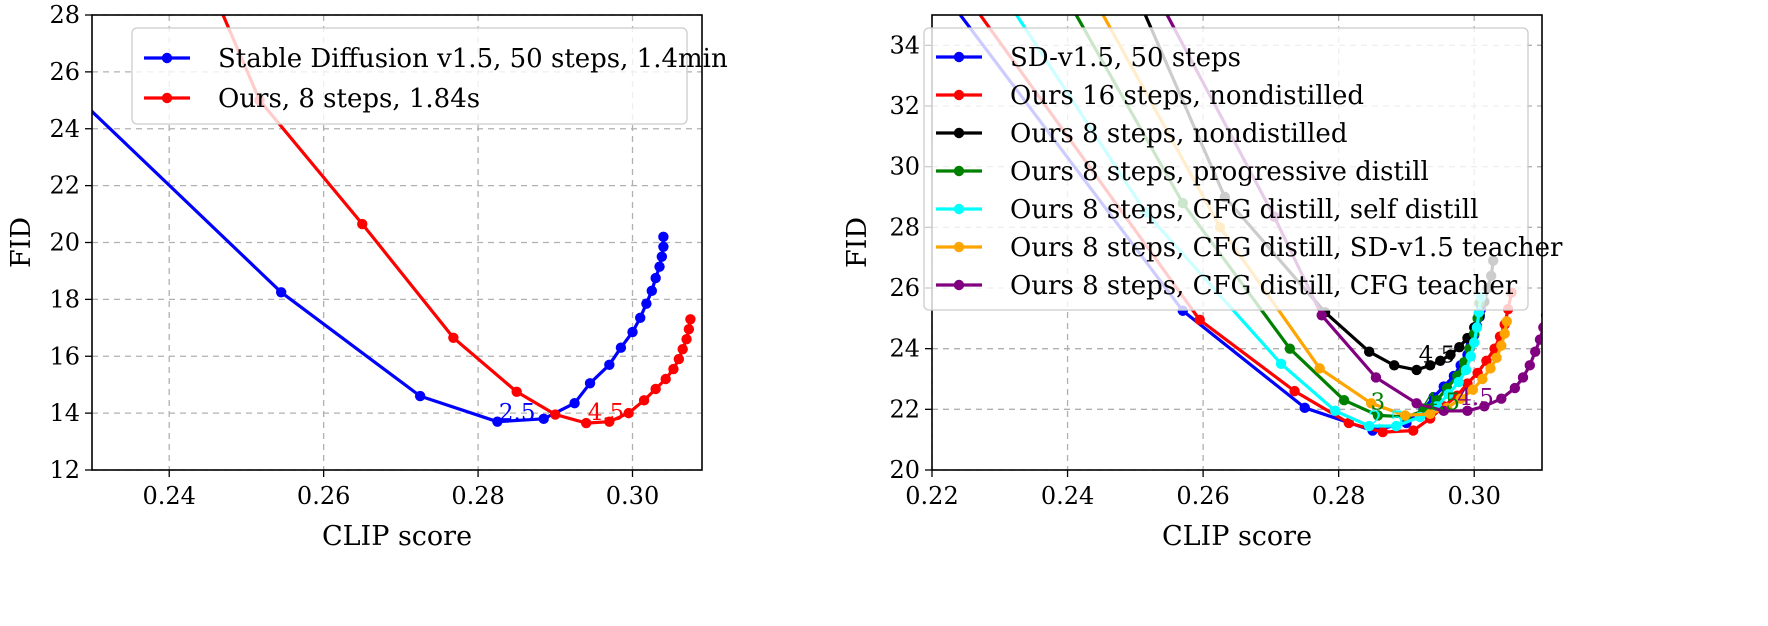  Describe the element at coordinates (904, 167) in the screenshot. I see `y-tick-label: 30` at that location.